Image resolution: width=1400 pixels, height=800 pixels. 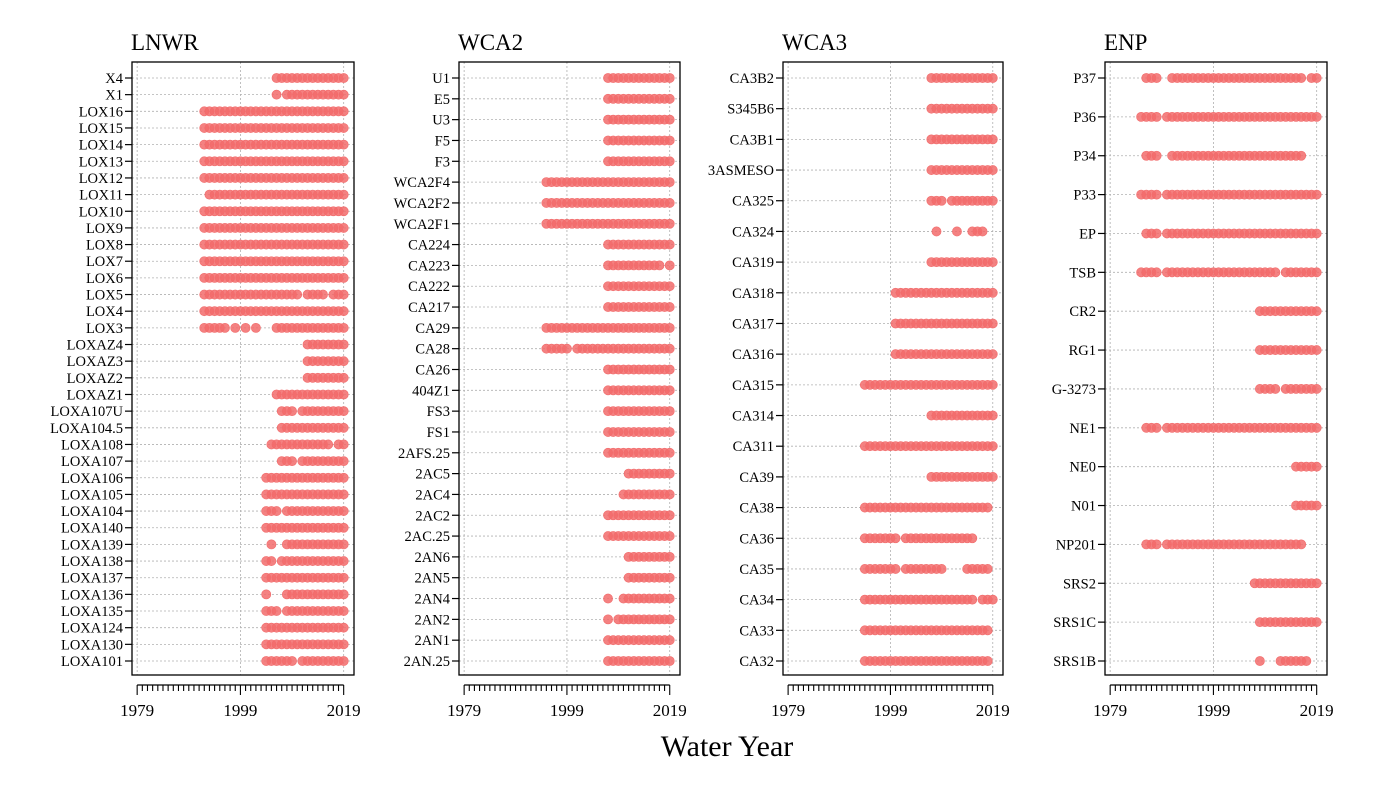 I want to click on x-tick-label: 2019, so click(x=344, y=710).